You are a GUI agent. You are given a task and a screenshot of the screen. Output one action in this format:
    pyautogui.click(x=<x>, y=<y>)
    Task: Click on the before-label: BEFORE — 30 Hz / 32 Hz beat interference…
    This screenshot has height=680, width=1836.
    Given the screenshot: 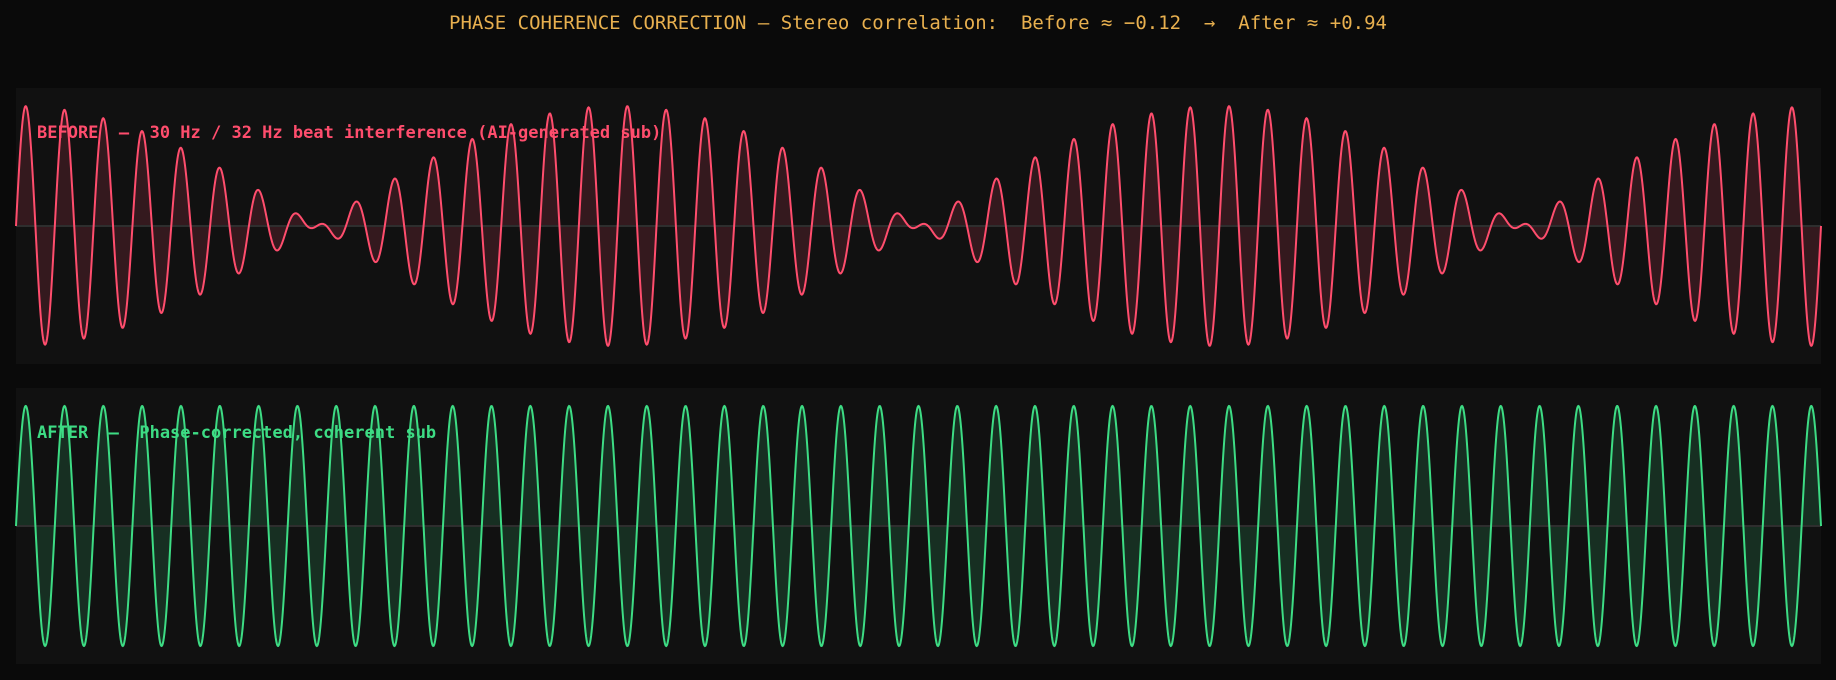 What is the action you would take?
    pyautogui.click(x=349, y=133)
    